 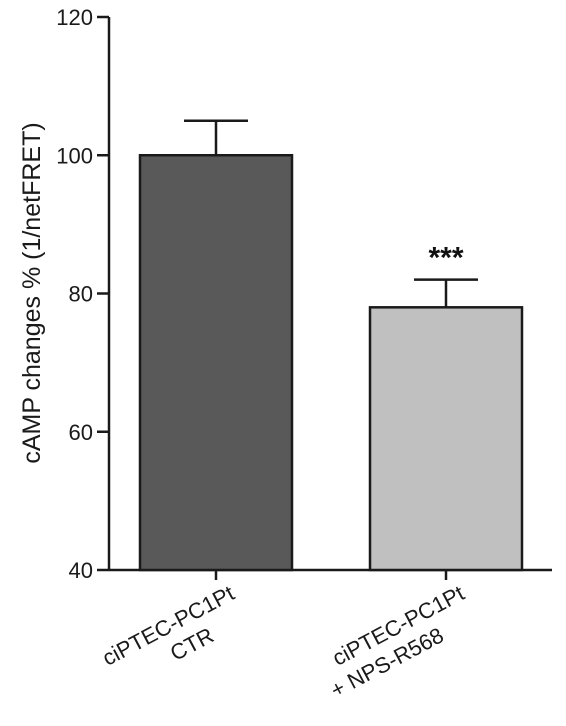 What do you see at coordinates (81, 432) in the screenshot?
I see `y-tick-label: 60` at bounding box center [81, 432].